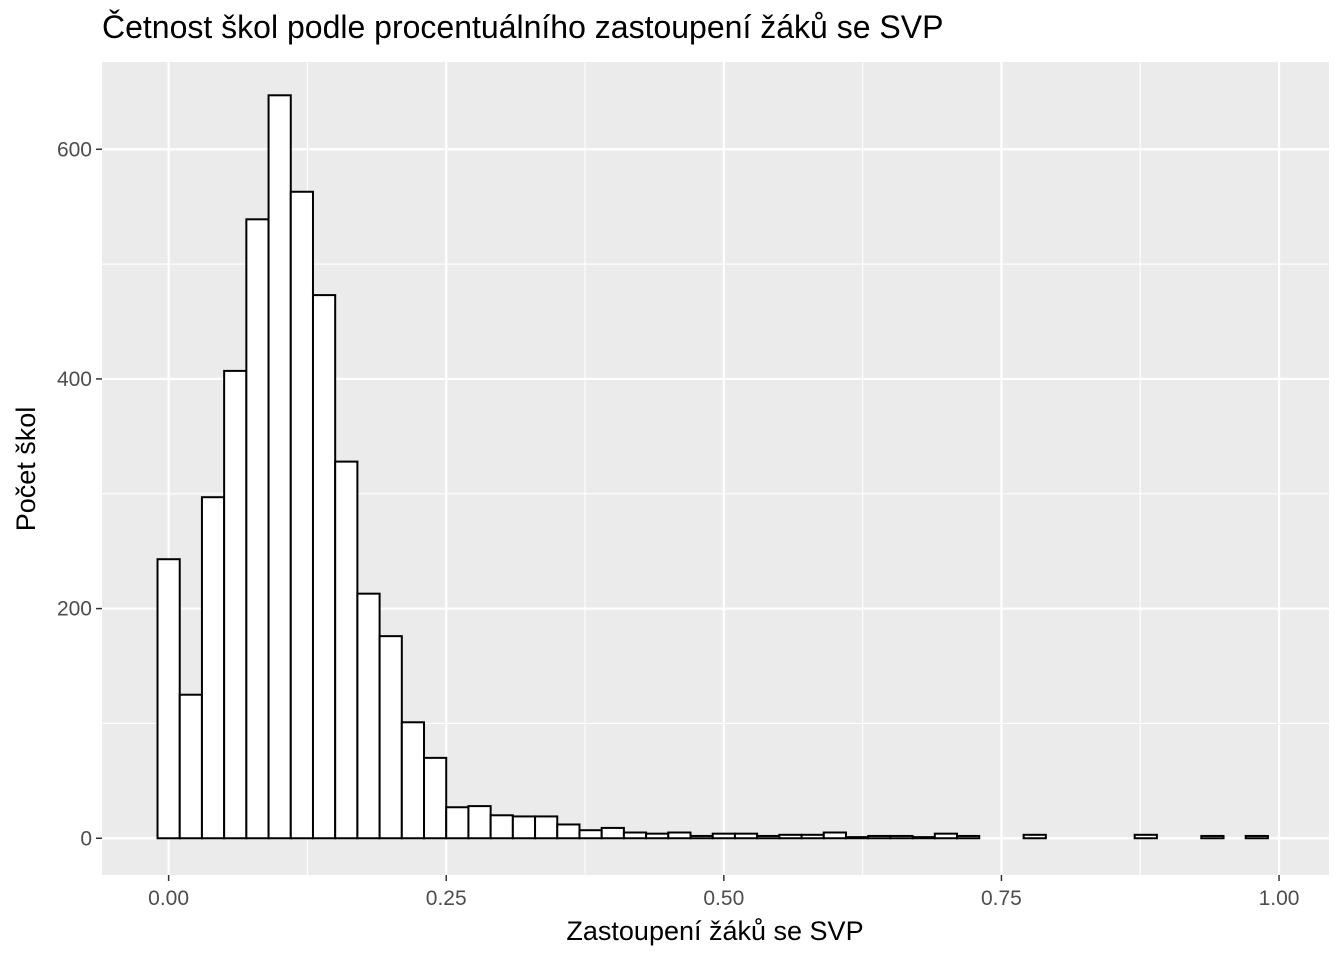 The width and height of the screenshot is (1344, 960). I want to click on y-axis-title: Počet škol, so click(26, 469).